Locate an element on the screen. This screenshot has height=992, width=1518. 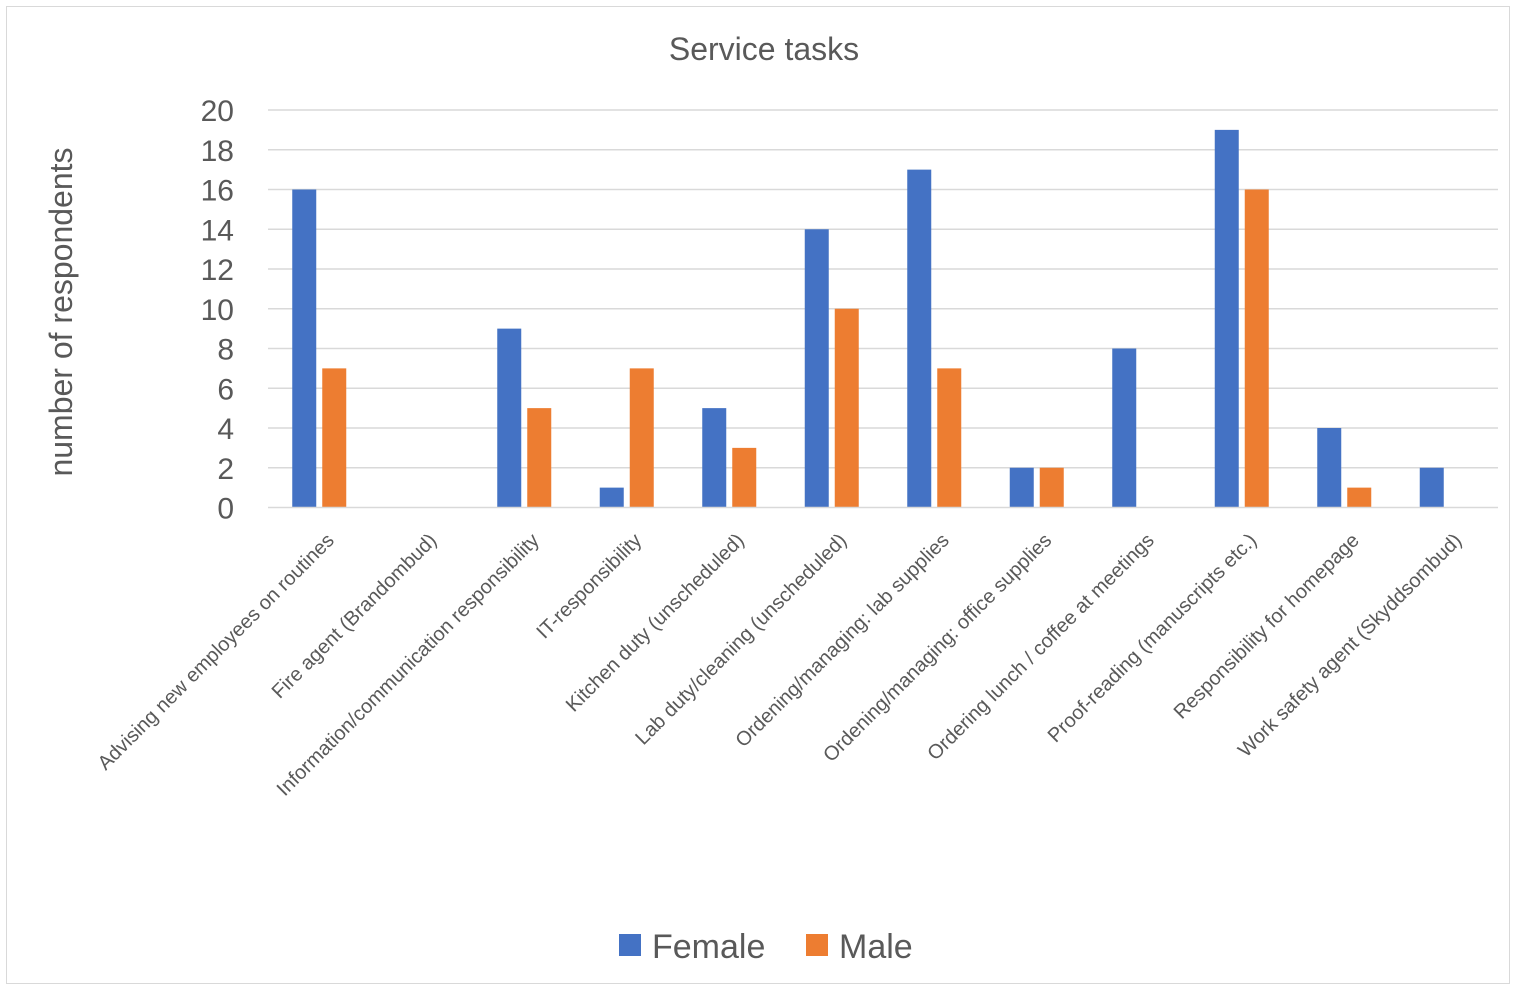
chart-title: Service tasks is located at coordinates (764, 49).